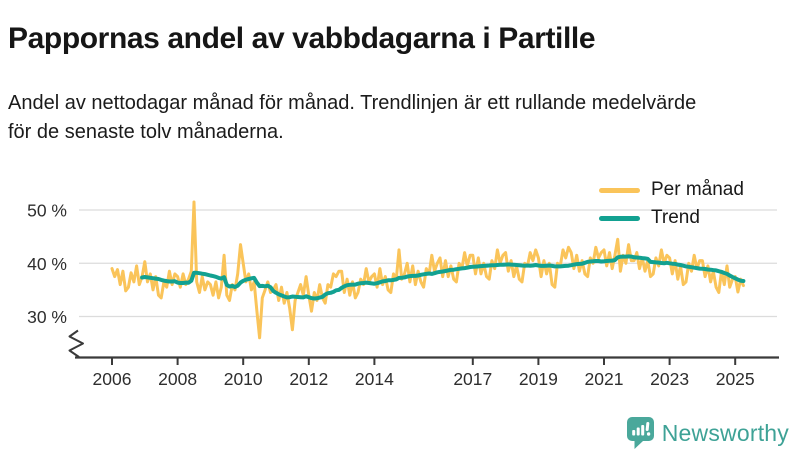 Image resolution: width=800 pixels, height=450 pixels. What do you see at coordinates (725, 432) in the screenshot?
I see `newsworthy-wordmark: Newsworthy` at bounding box center [725, 432].